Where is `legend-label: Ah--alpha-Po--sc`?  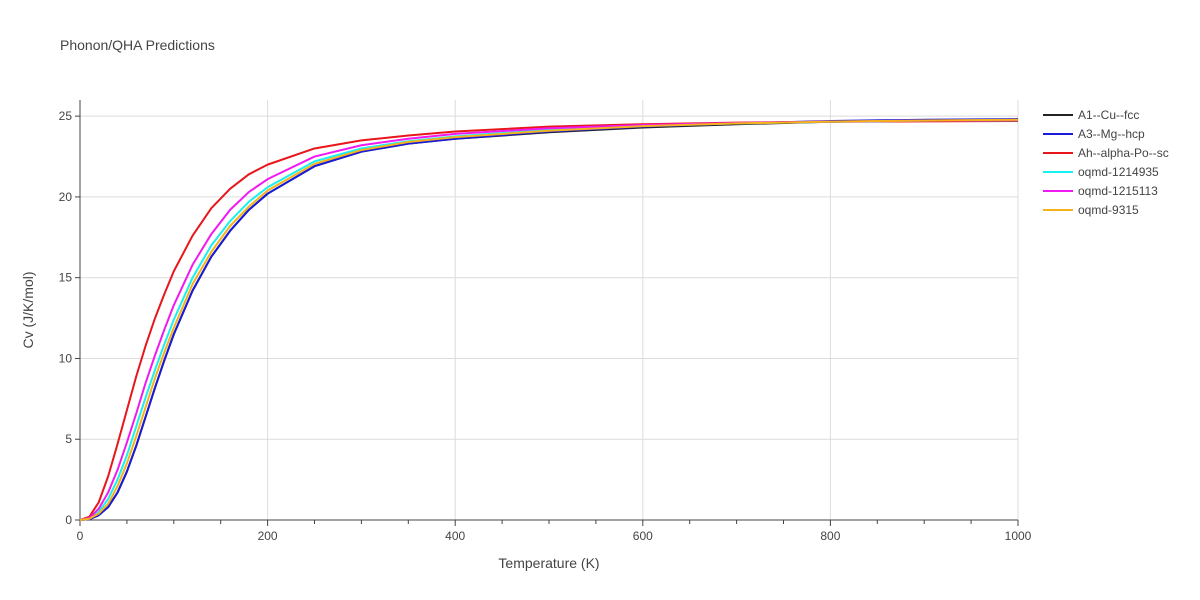 legend-label: Ah--alpha-Po--sc is located at coordinates (1123, 153).